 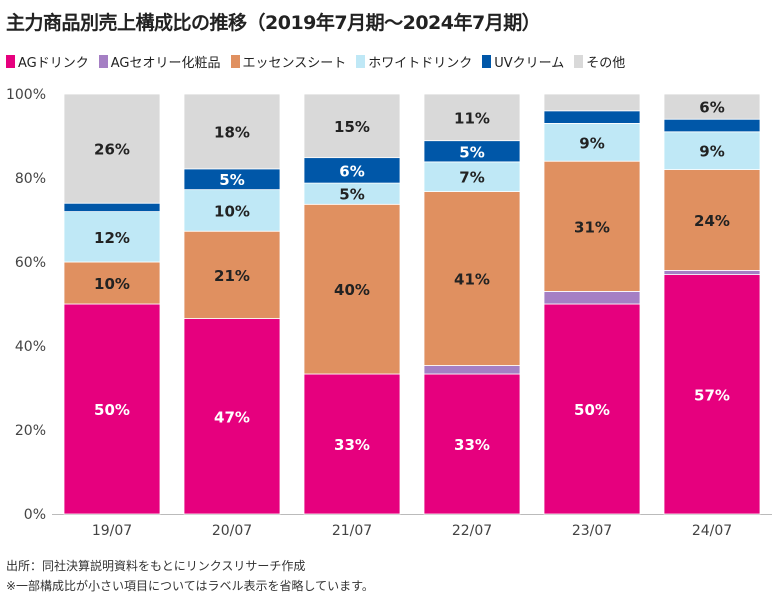 I want to click on legend-label: AGドリンク, so click(x=53, y=63).